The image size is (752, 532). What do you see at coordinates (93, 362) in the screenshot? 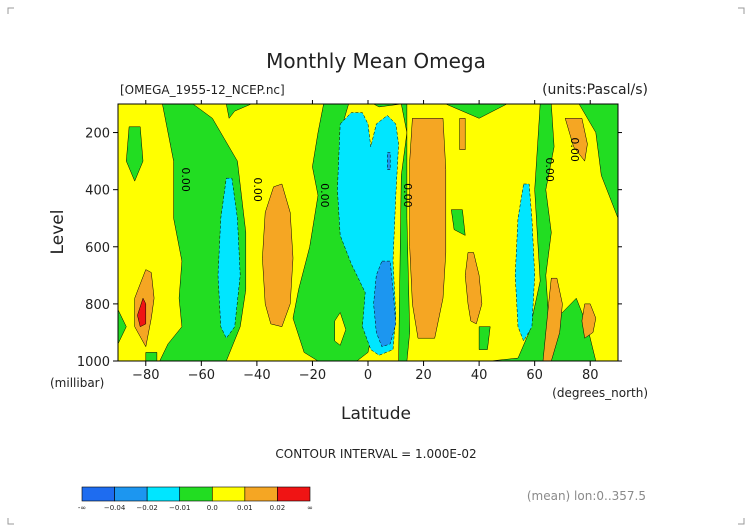
I see `y-tick-label: 1000` at bounding box center [93, 362].